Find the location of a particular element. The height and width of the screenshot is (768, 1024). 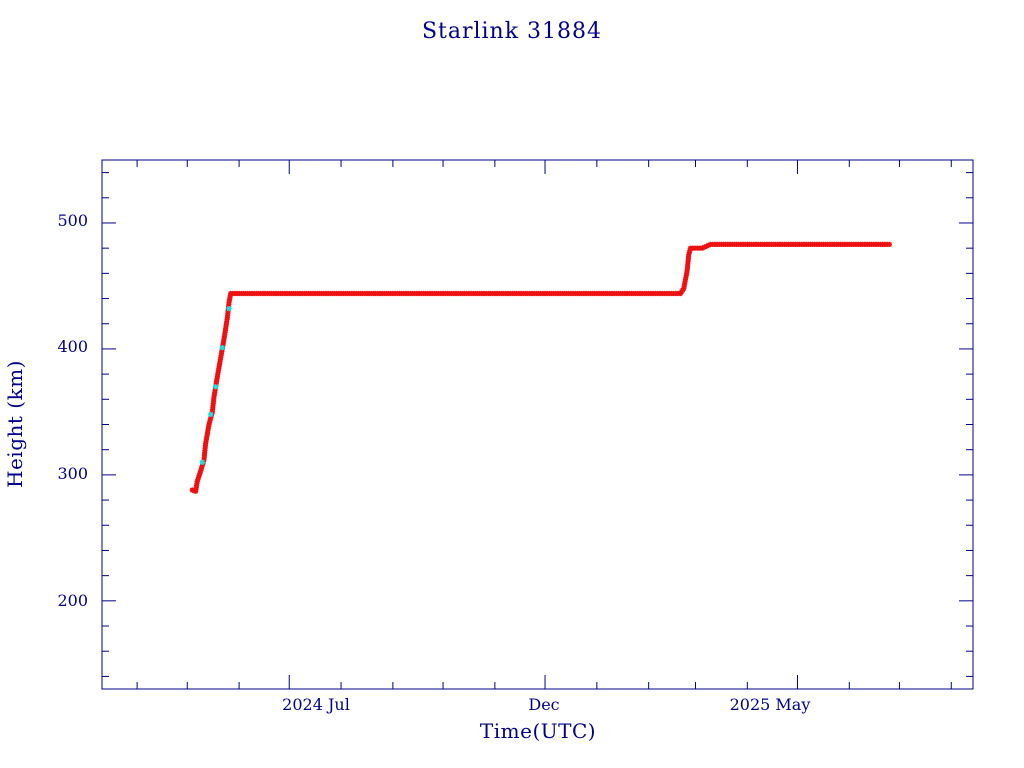

y-tick-label: 400 is located at coordinates (72, 346).